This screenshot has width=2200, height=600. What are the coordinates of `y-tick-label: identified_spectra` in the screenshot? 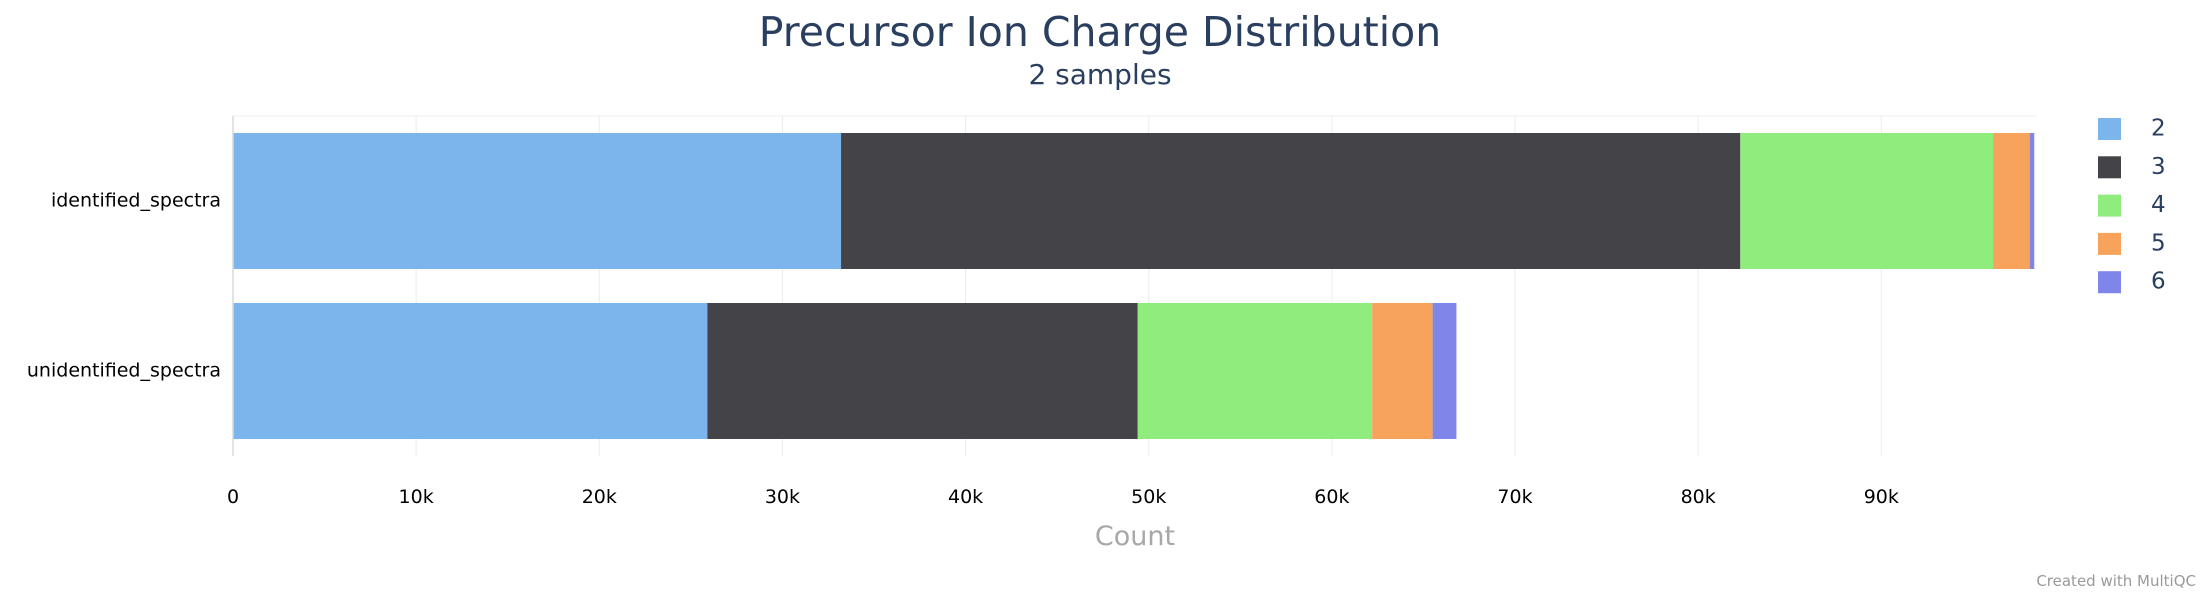 It's located at (136, 201).